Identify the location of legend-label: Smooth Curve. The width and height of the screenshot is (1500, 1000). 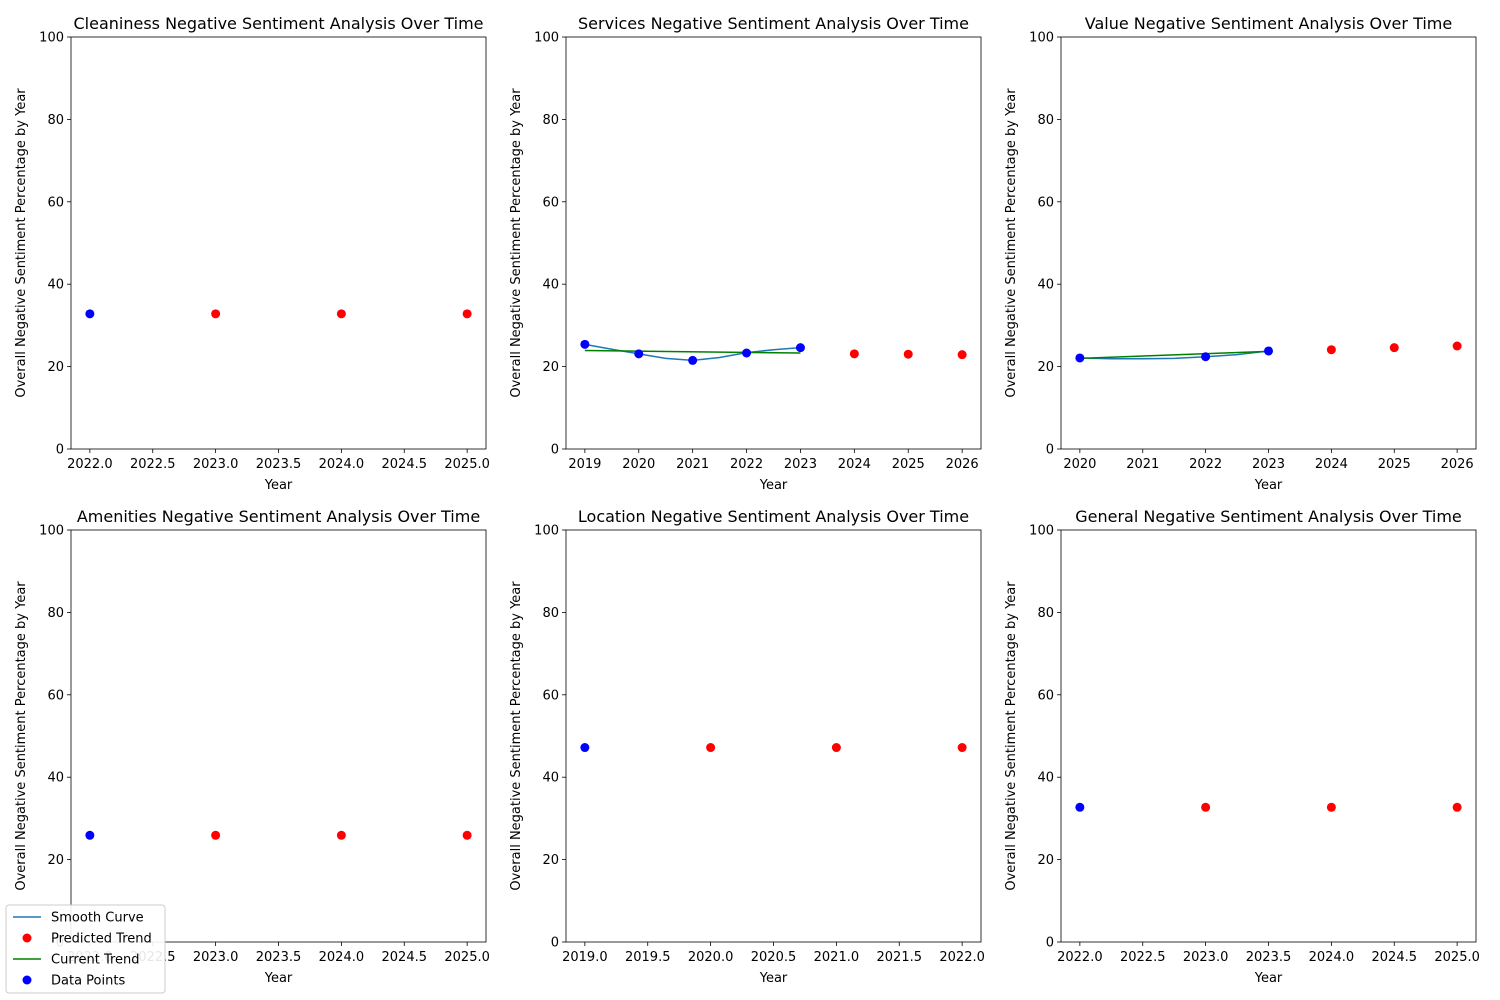
(97, 918).